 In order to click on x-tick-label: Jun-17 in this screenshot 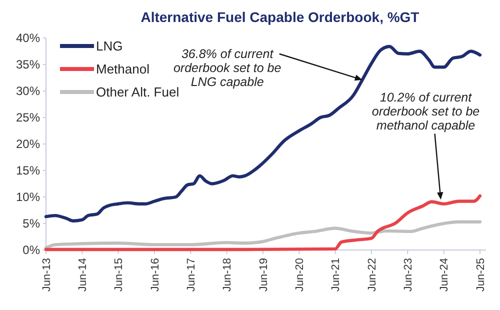, I will do `click(192, 275)`.